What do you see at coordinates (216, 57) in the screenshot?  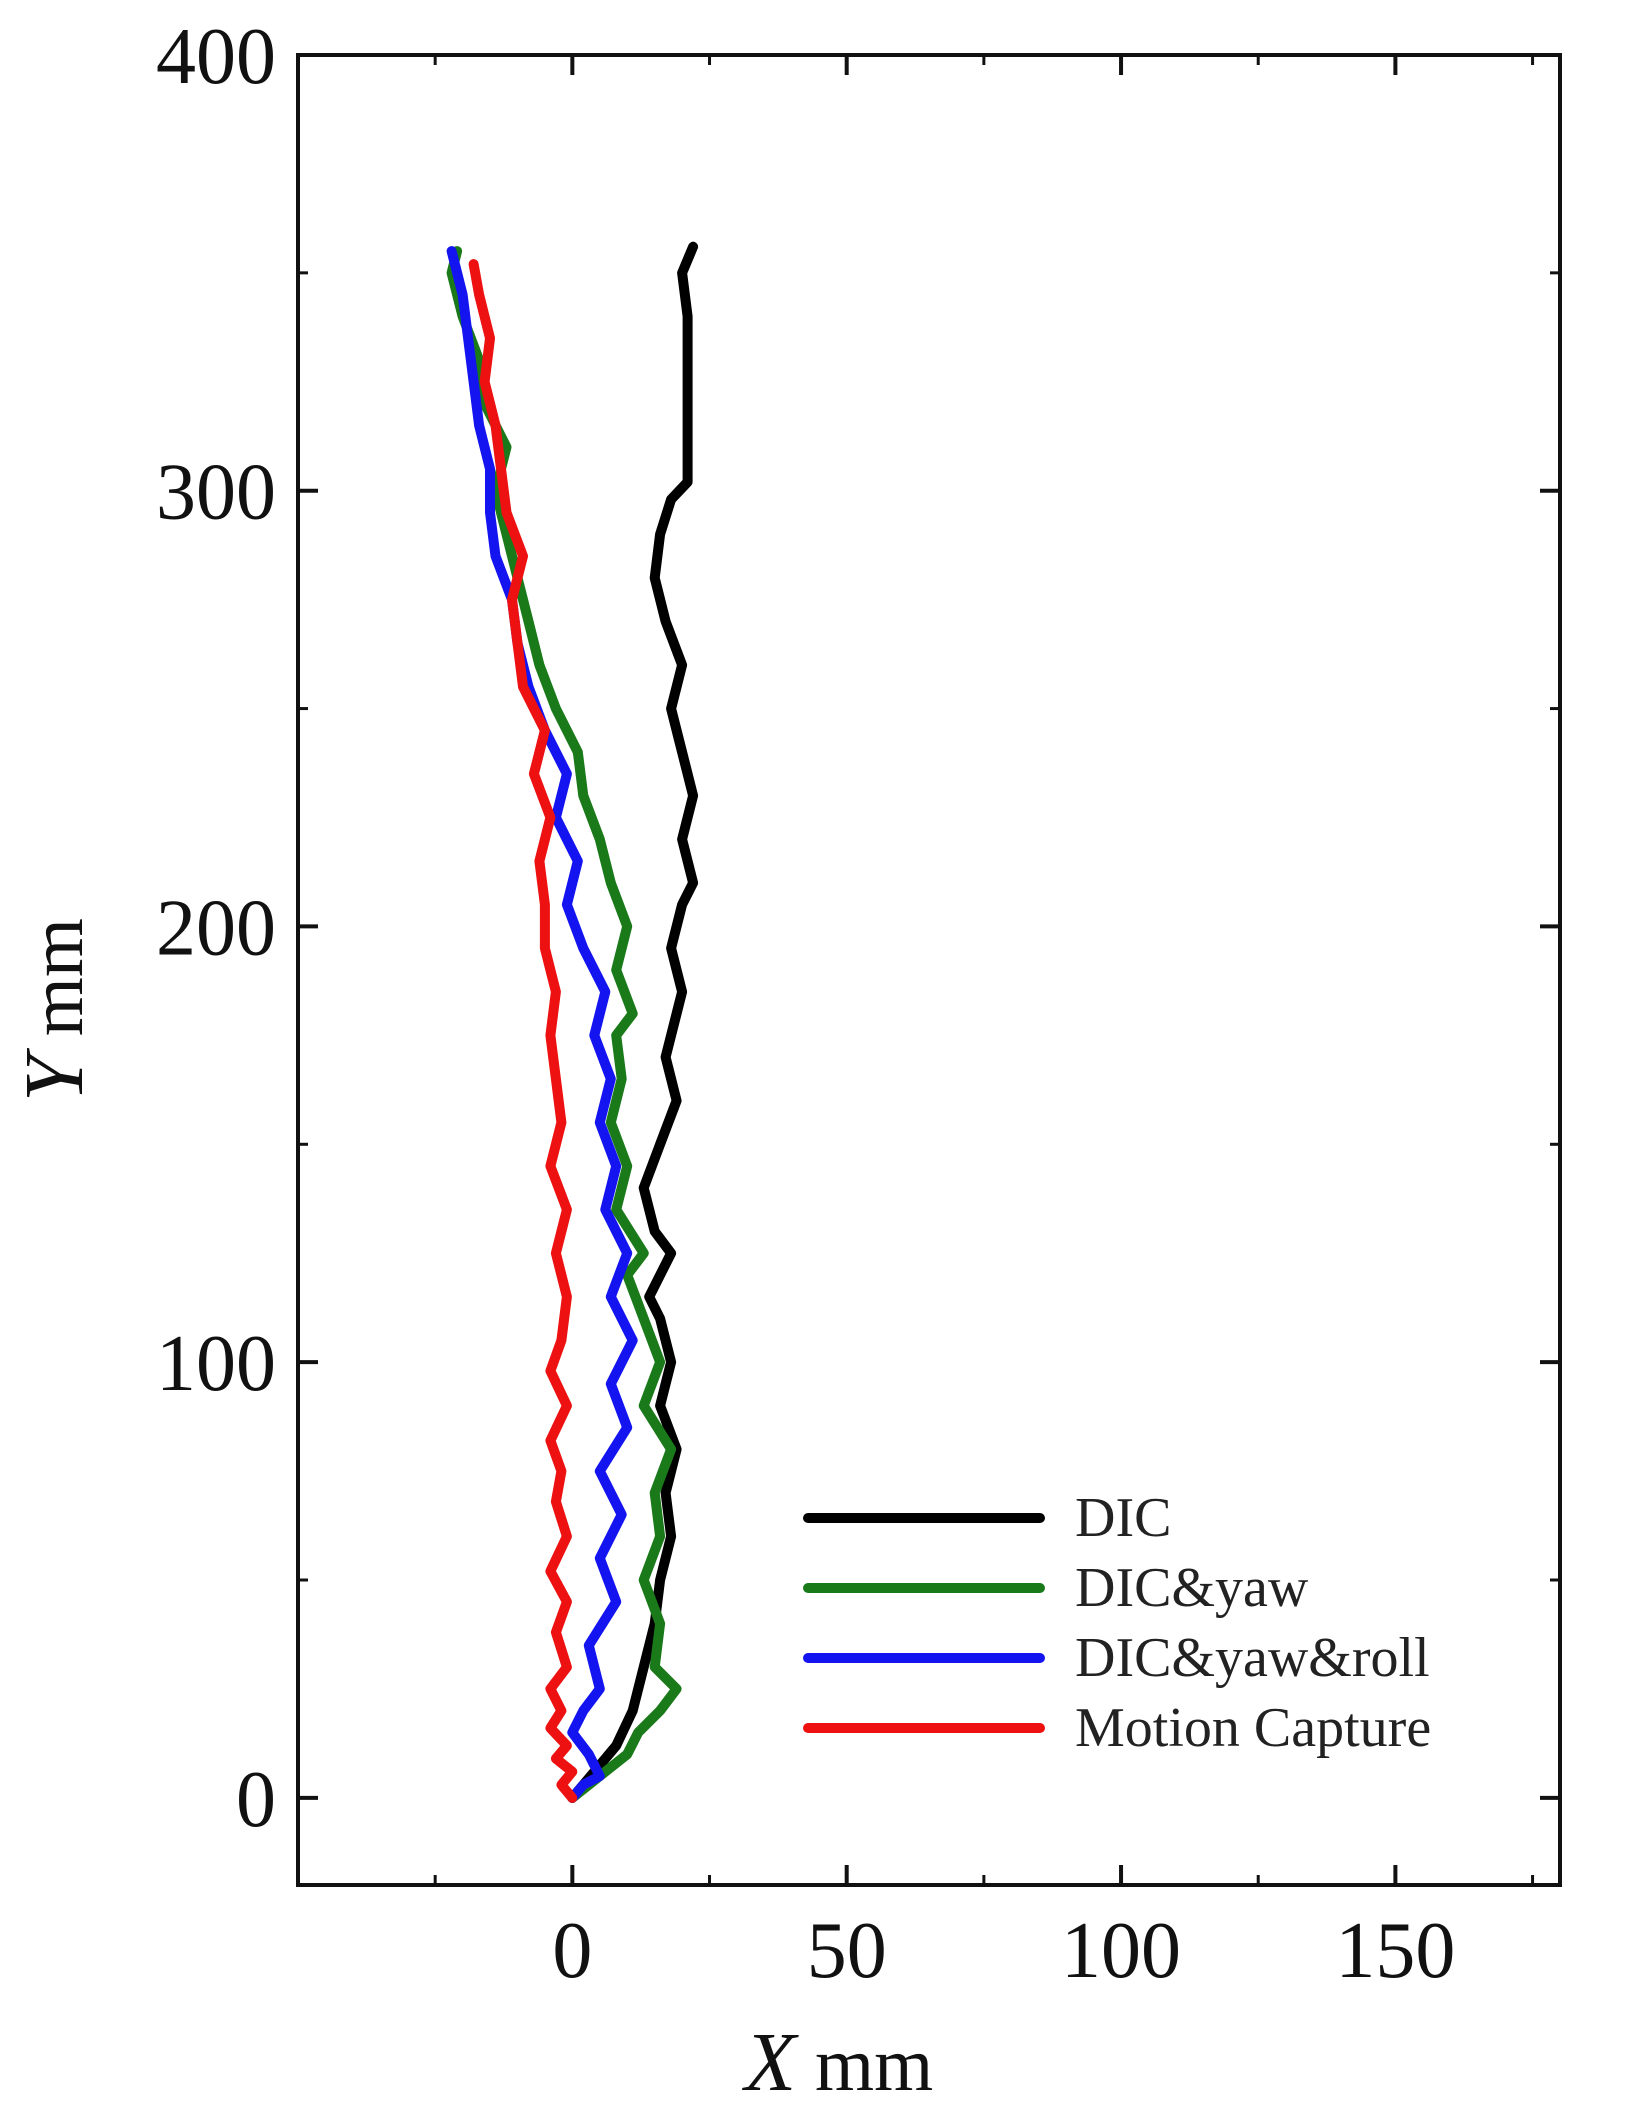 I see `y-tick-label: 400` at bounding box center [216, 57].